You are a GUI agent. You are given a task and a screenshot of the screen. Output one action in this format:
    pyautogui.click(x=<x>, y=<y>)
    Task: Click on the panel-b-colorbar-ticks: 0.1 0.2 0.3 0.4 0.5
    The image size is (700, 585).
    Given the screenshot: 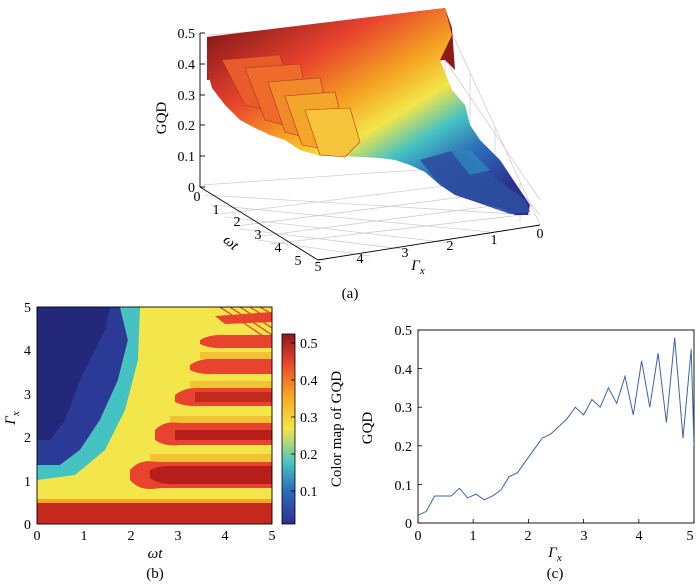 What is the action you would take?
    pyautogui.click(x=309, y=418)
    